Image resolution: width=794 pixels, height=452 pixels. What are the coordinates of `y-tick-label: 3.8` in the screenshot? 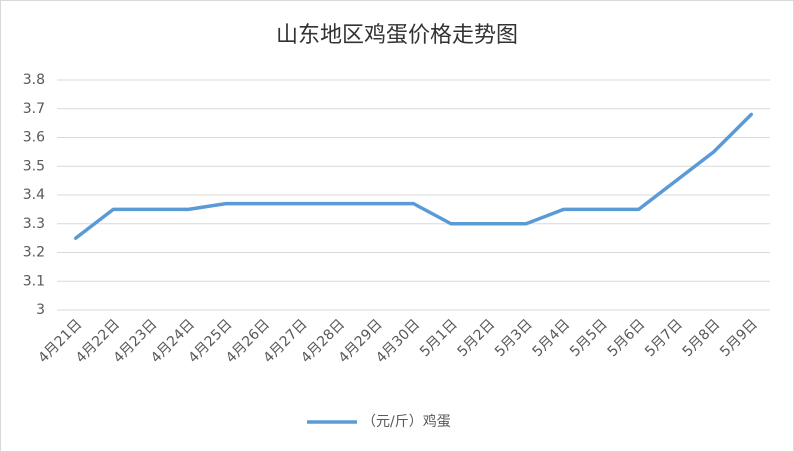 It's located at (34, 80).